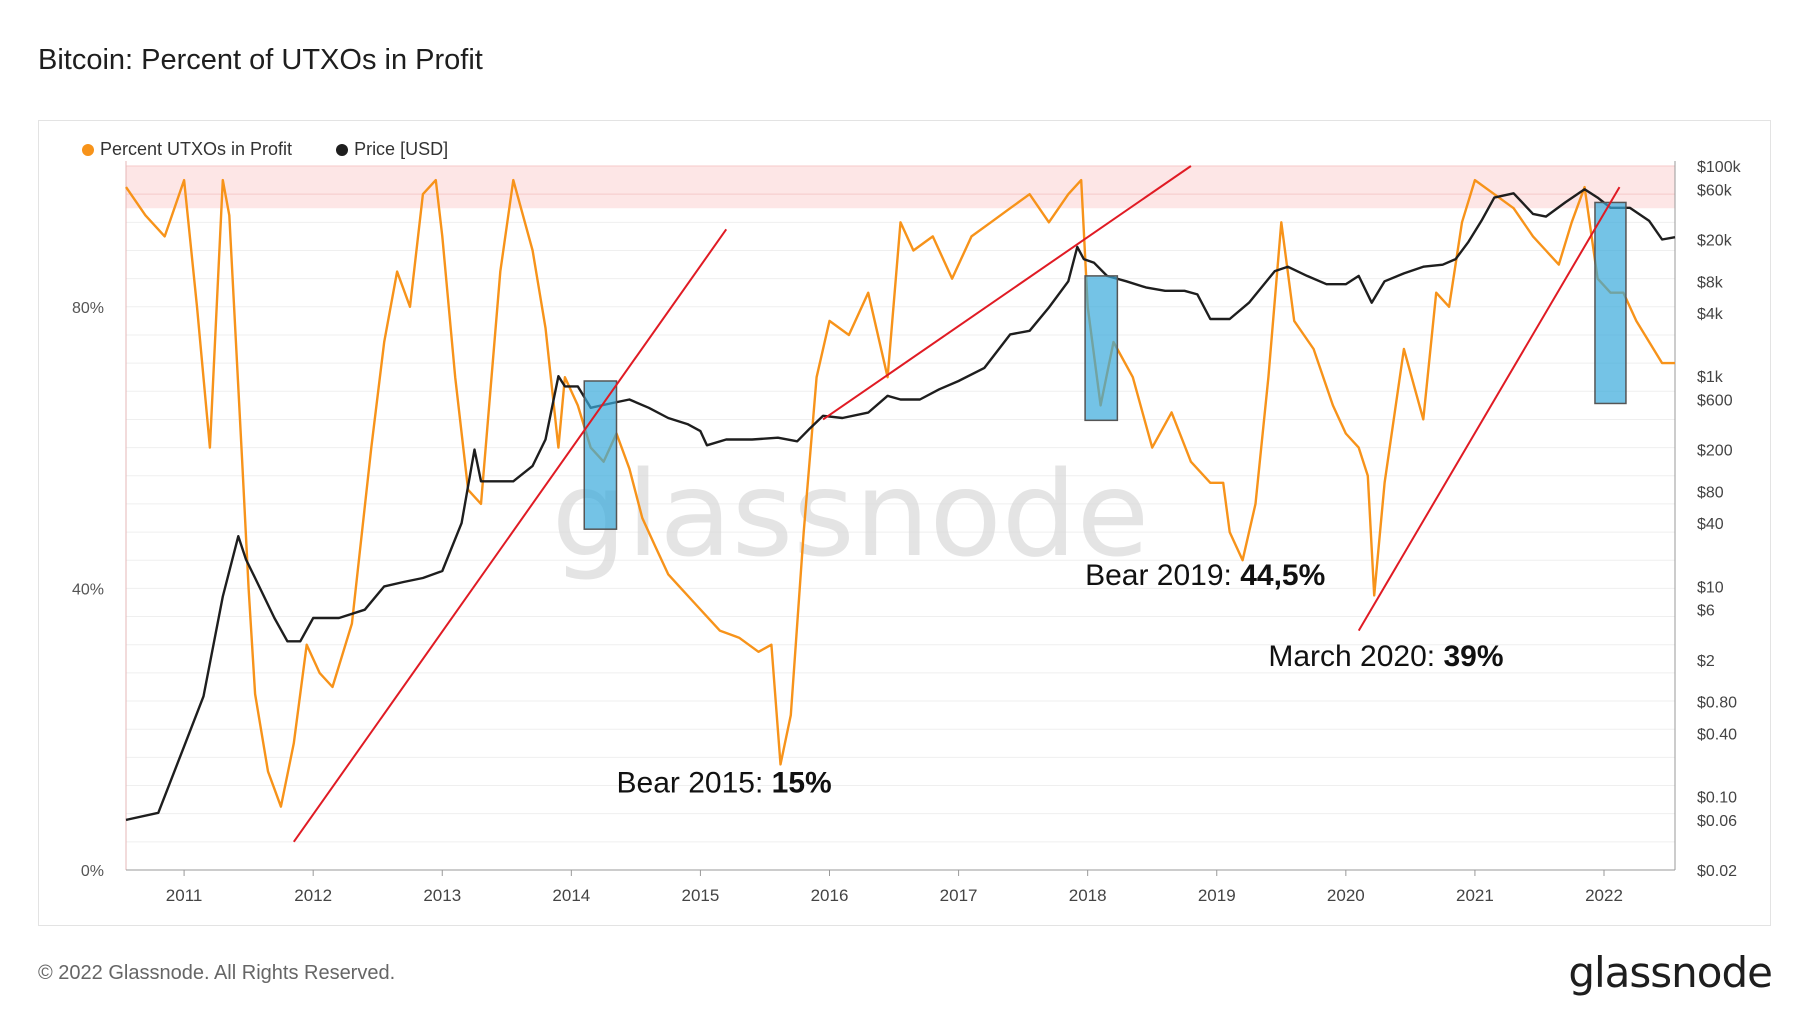 This screenshot has width=1800, height=1012. I want to click on legend-label-profit: Percent UTXOs in Profit, so click(196, 149).